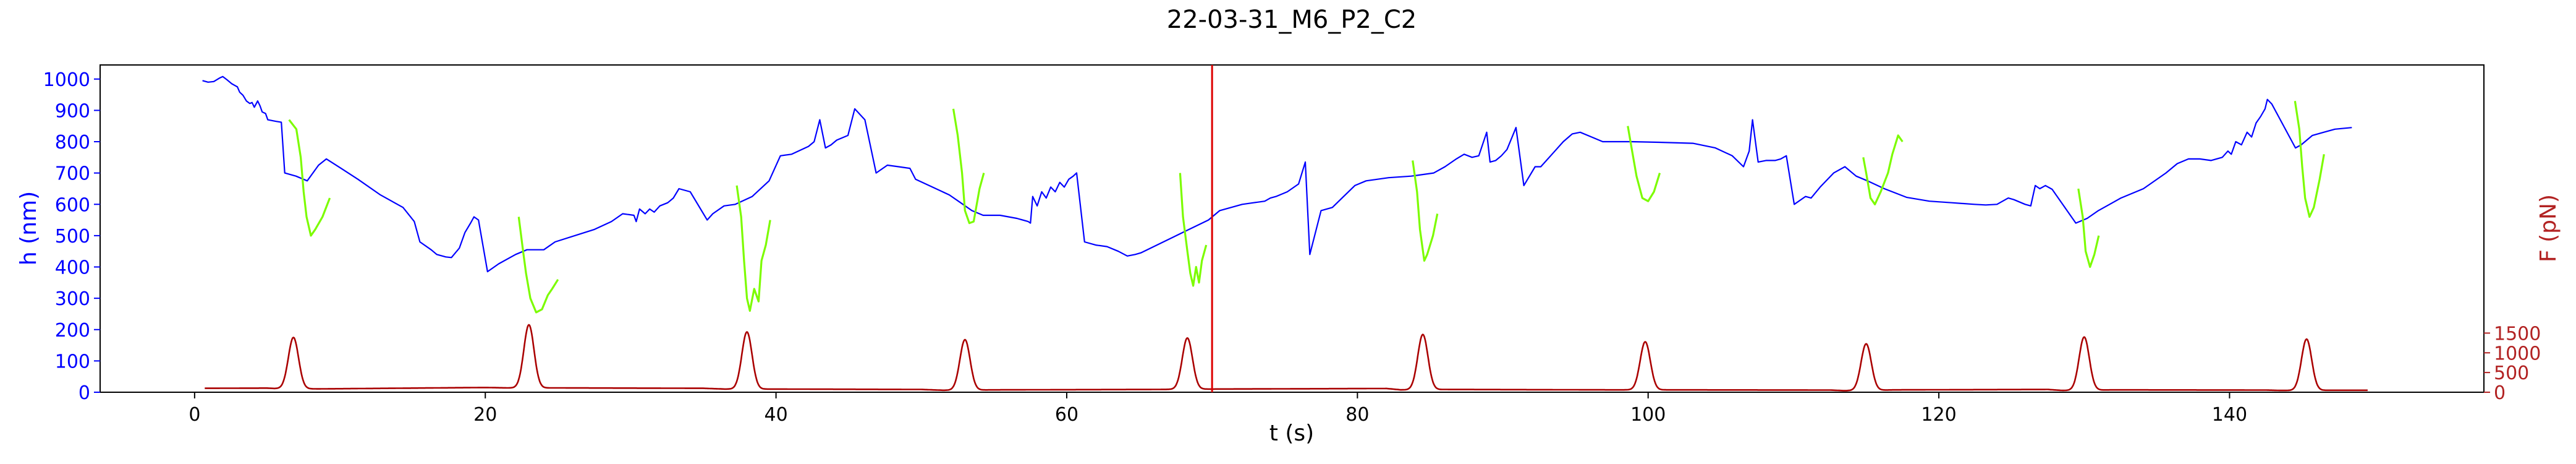  I want to click on left-y-tick-label: 700, so click(72, 174).